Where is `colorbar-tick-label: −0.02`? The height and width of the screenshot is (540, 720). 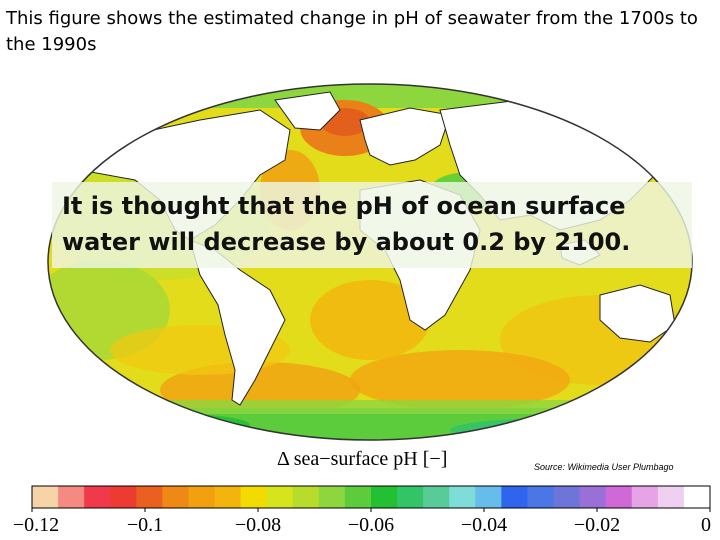 colorbar-tick-label: −0.02 is located at coordinates (597, 525).